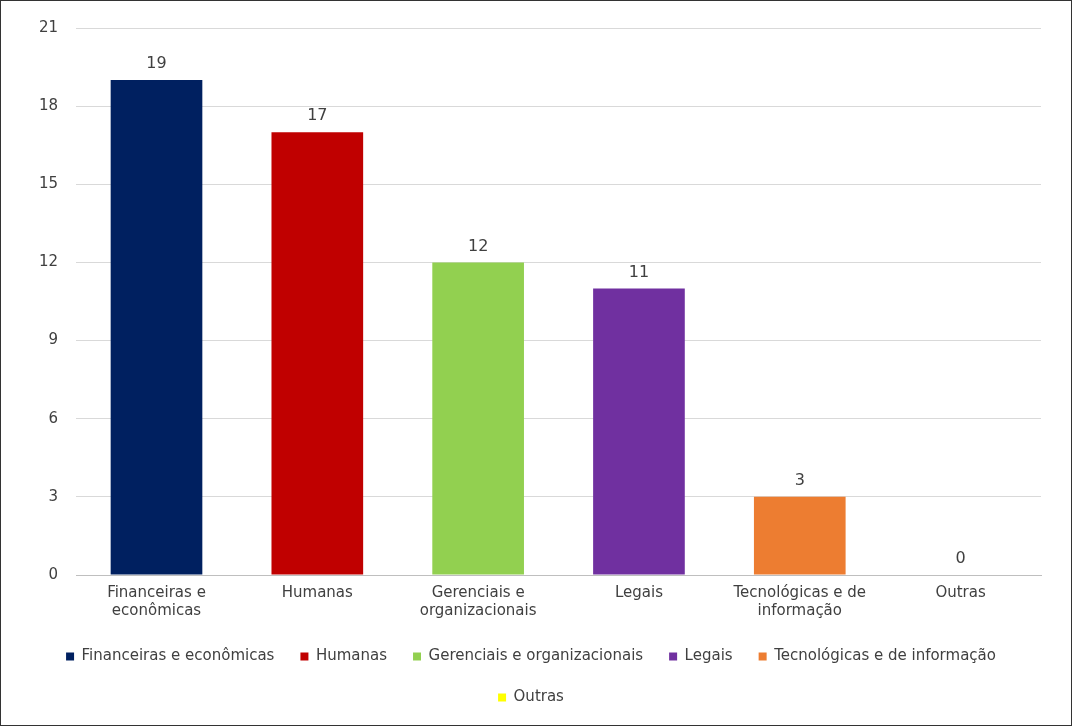  What do you see at coordinates (539, 696) in the screenshot?
I see `legend-label: Outras` at bounding box center [539, 696].